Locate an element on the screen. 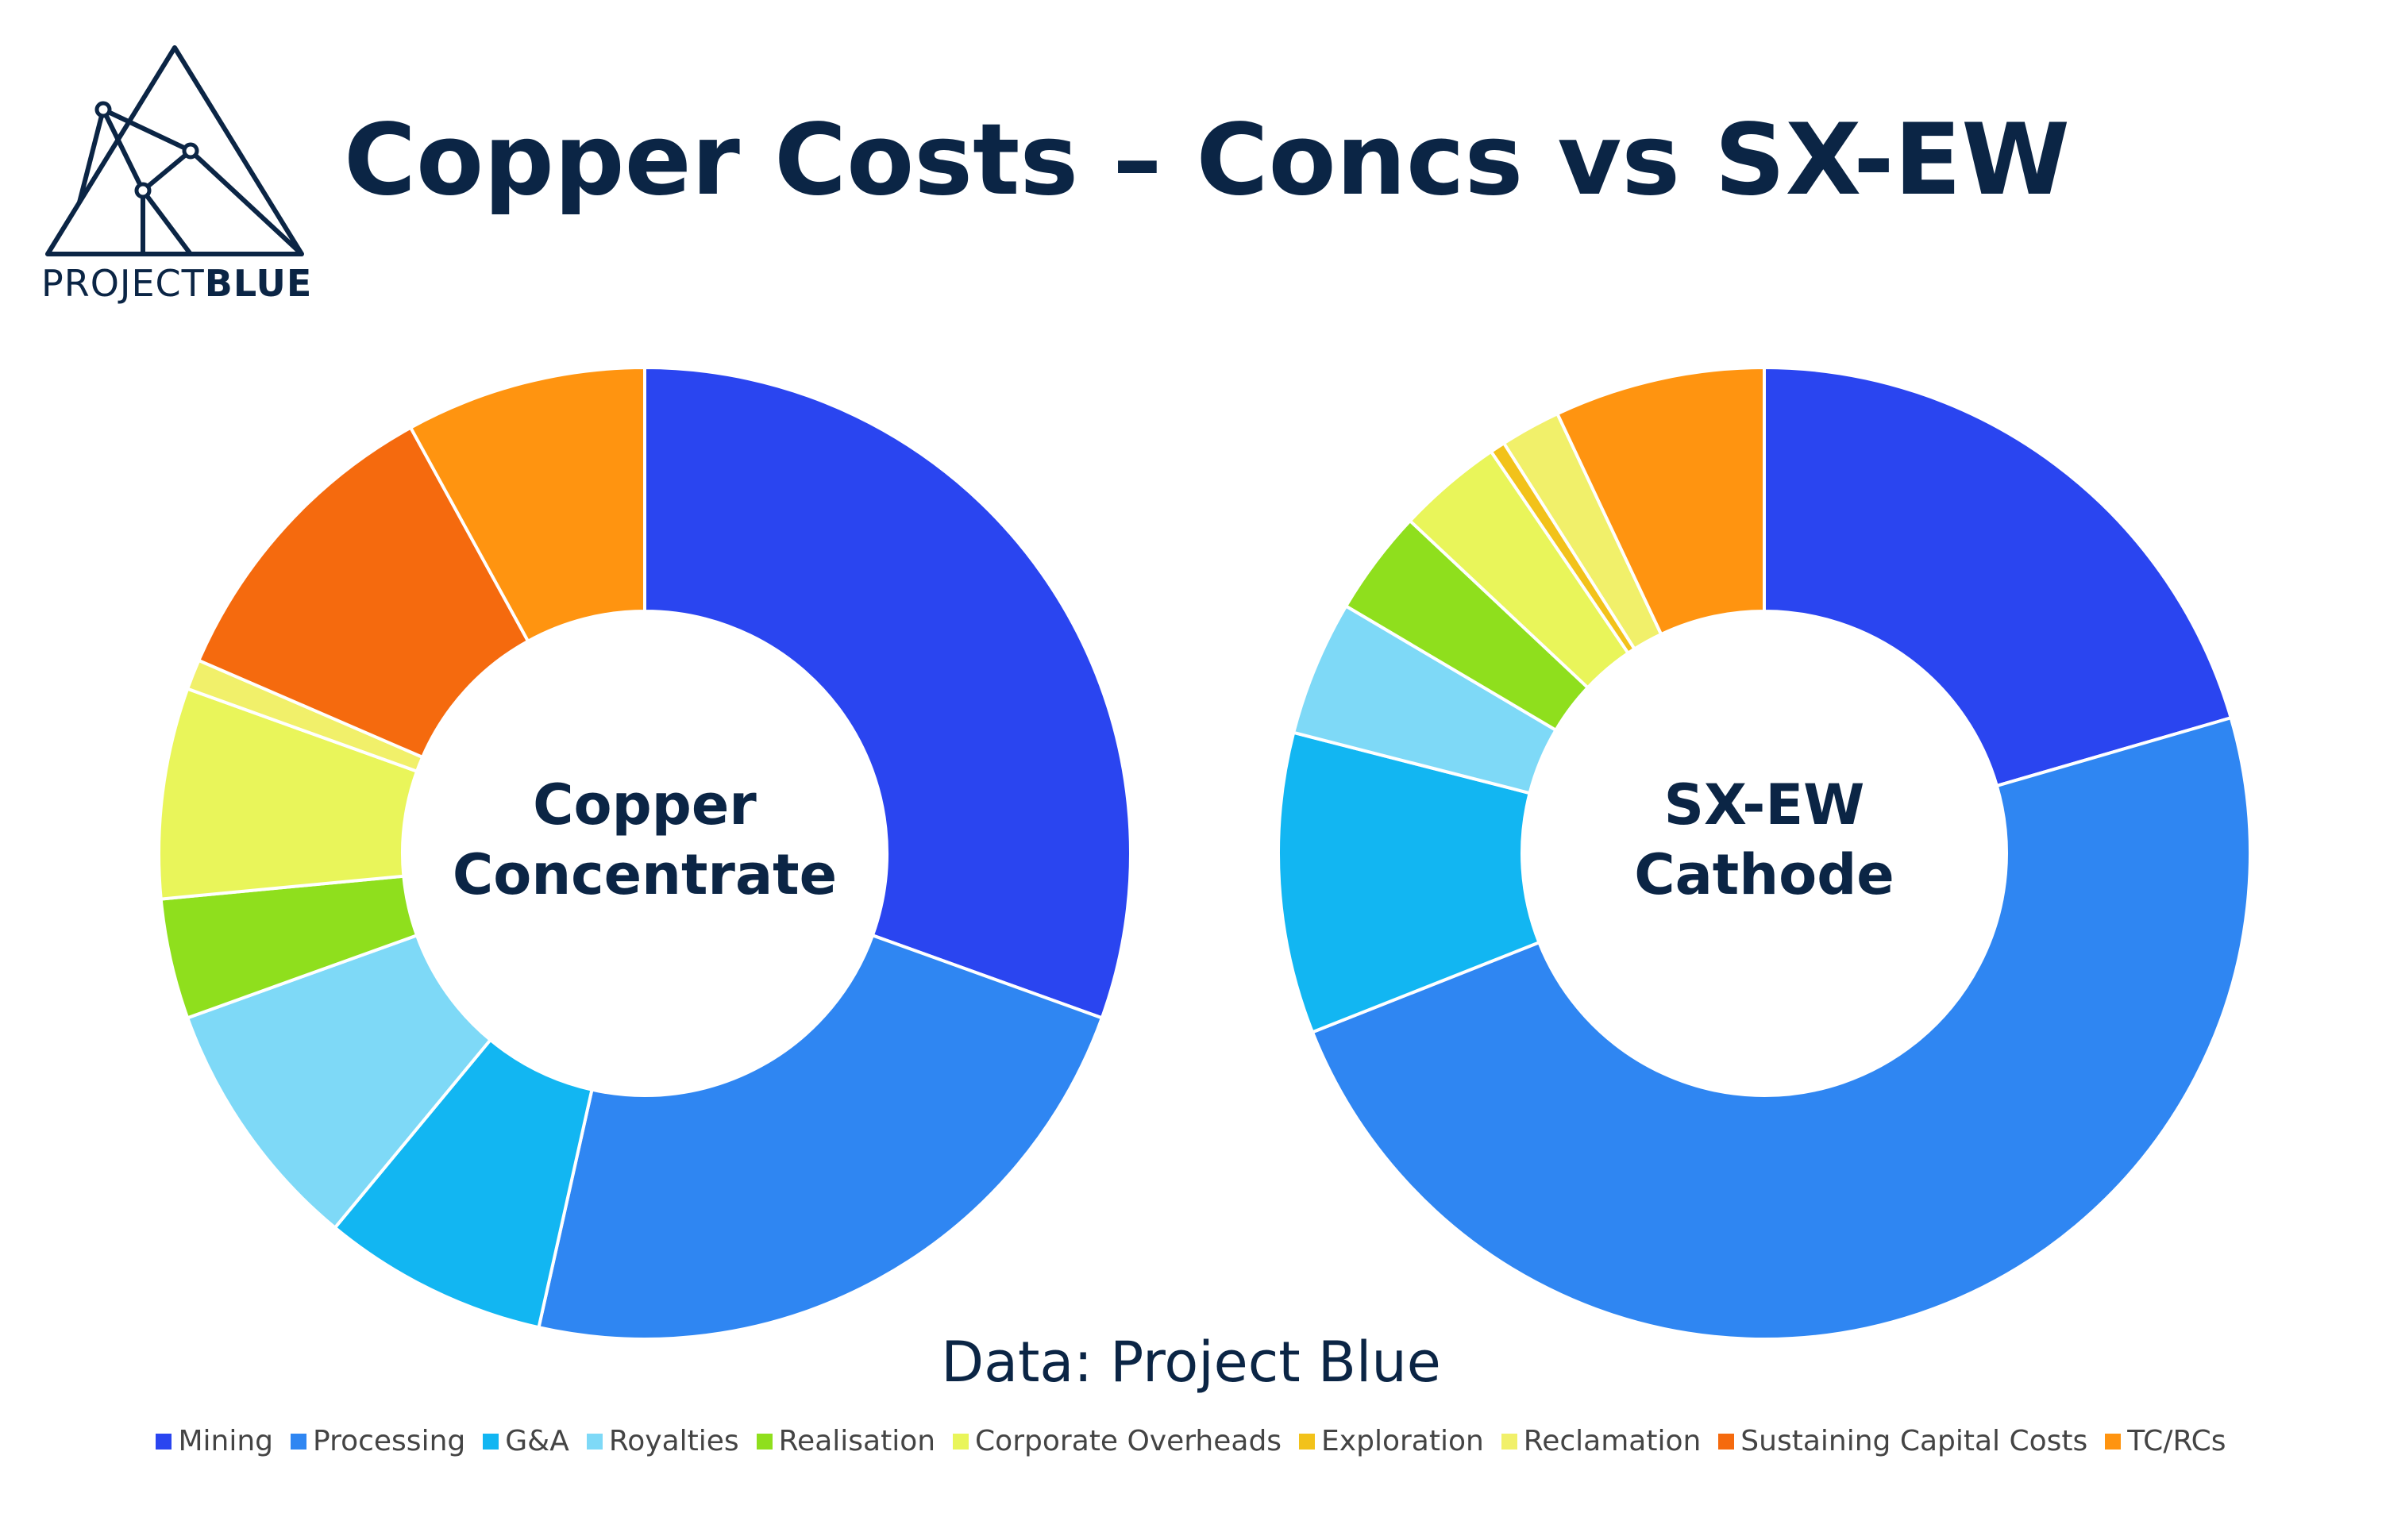 The width and height of the screenshot is (2382, 1540). donut-center-label-concentrate: Copper Concentrate is located at coordinates (645, 839).